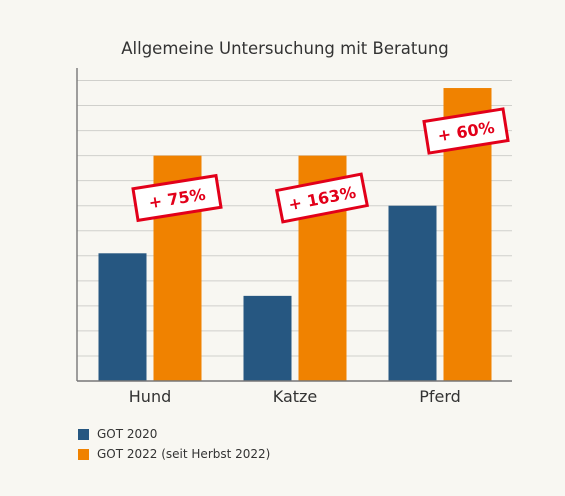 Image resolution: width=565 pixels, height=496 pixels. Describe the element at coordinates (440, 396) in the screenshot. I see `x-tick-label: Pferd` at that location.